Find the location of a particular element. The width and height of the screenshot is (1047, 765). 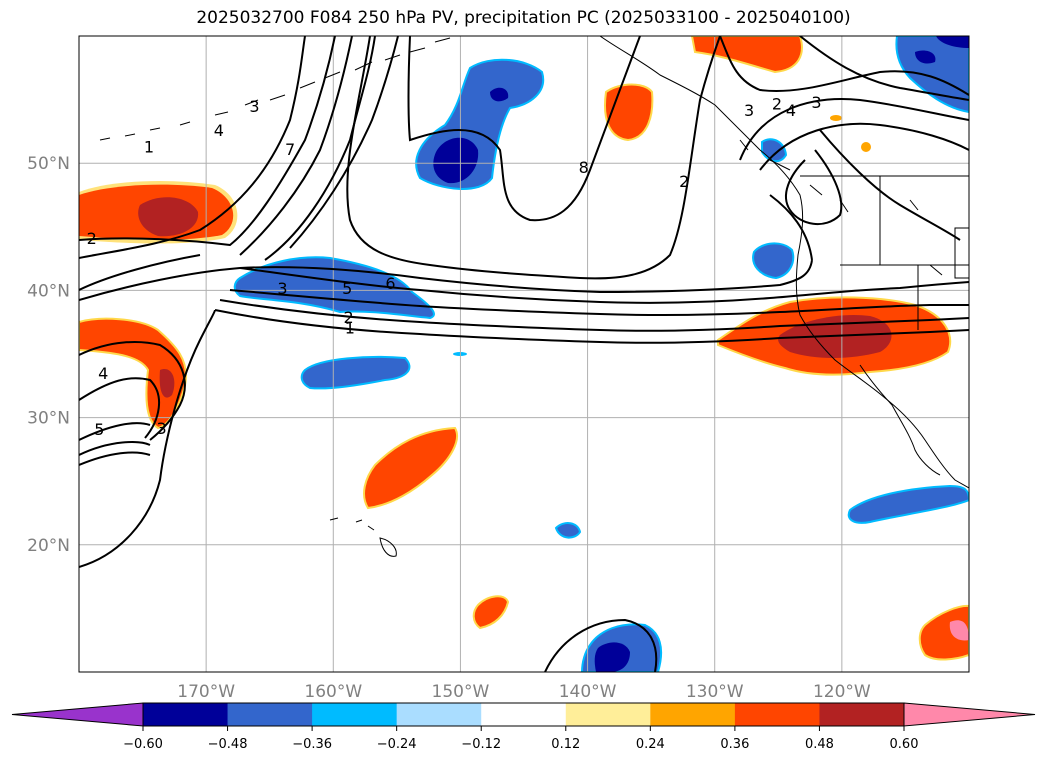

pv-contour-label: 7 is located at coordinates (290, 149).